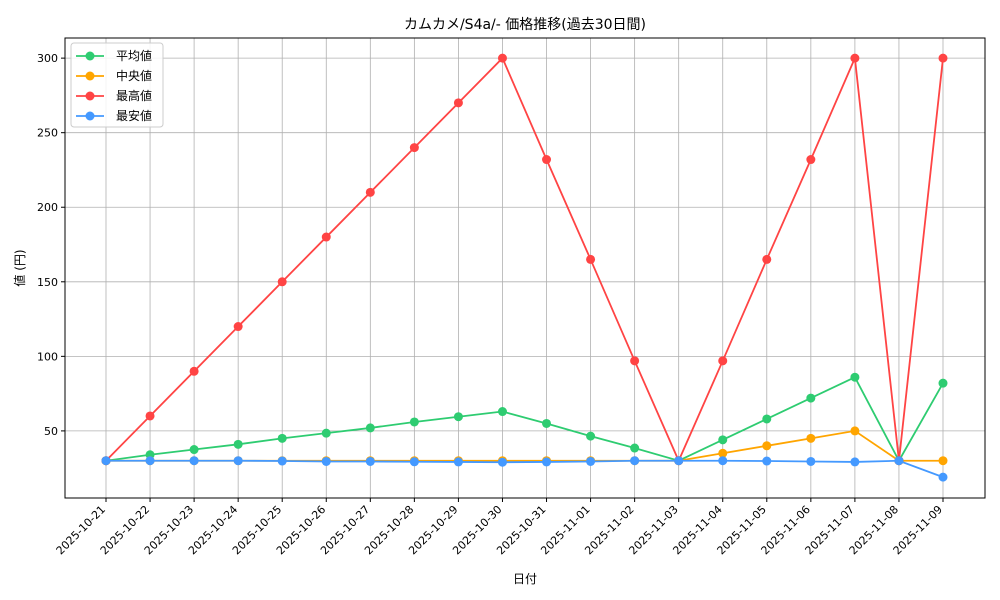 The height and width of the screenshot is (600, 1000). What do you see at coordinates (525, 25) in the screenshot?
I see `chart-title: カムカメ/S4a/- 価格推移(過去30日間)` at bounding box center [525, 25].